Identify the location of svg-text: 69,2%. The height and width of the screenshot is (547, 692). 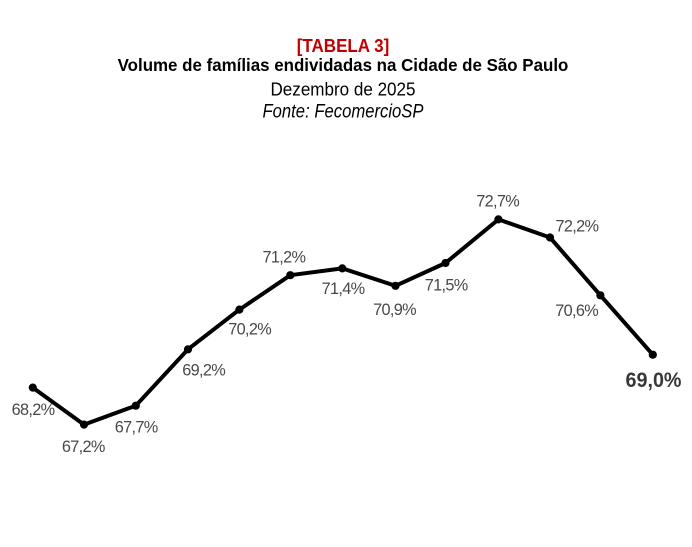
(204, 371).